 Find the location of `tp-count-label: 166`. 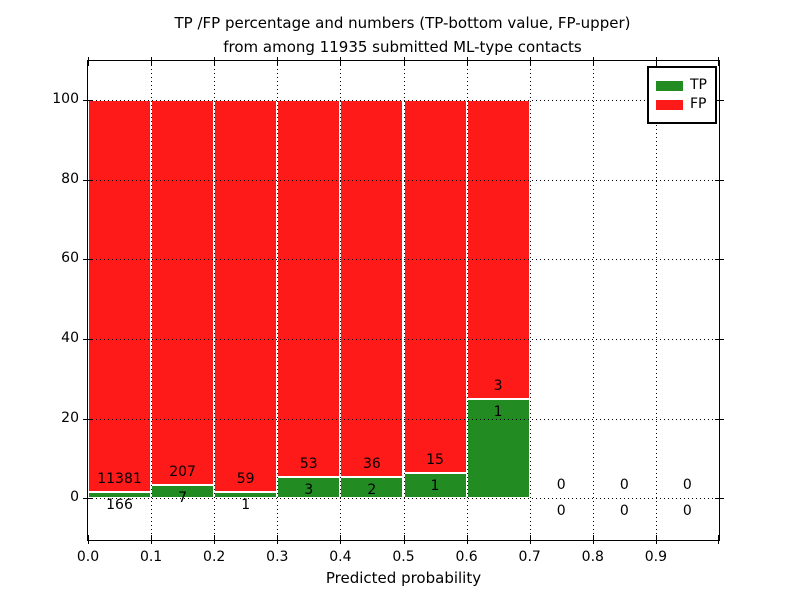

tp-count-label: 166 is located at coordinates (119, 505).